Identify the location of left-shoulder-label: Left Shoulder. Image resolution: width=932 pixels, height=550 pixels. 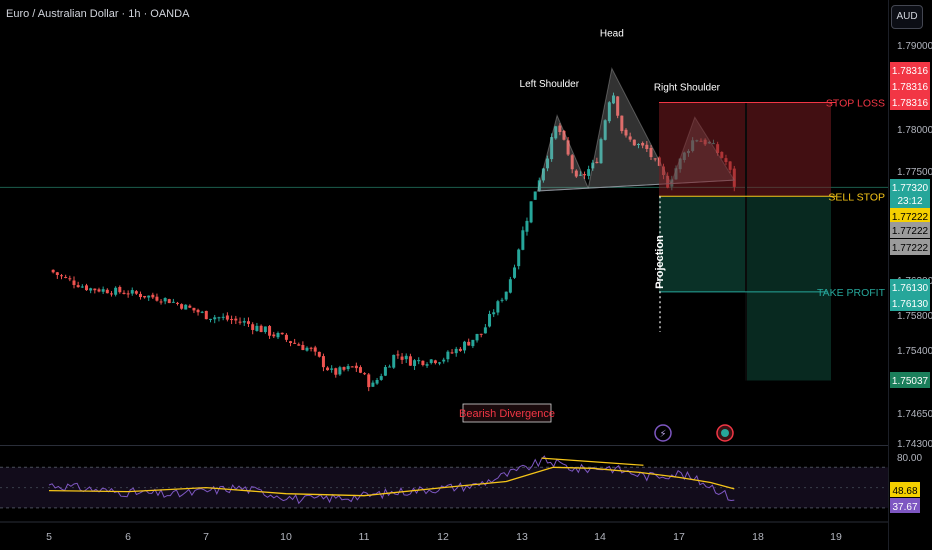
(550, 84).